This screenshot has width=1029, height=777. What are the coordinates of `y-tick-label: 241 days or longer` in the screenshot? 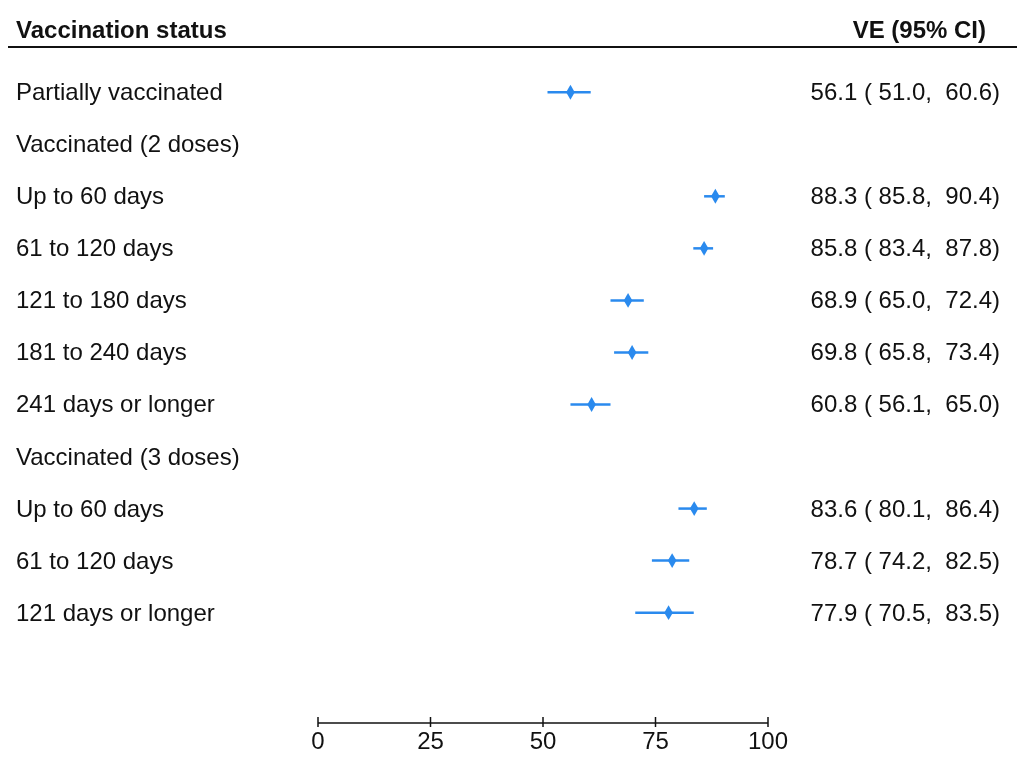 It's located at (115, 404).